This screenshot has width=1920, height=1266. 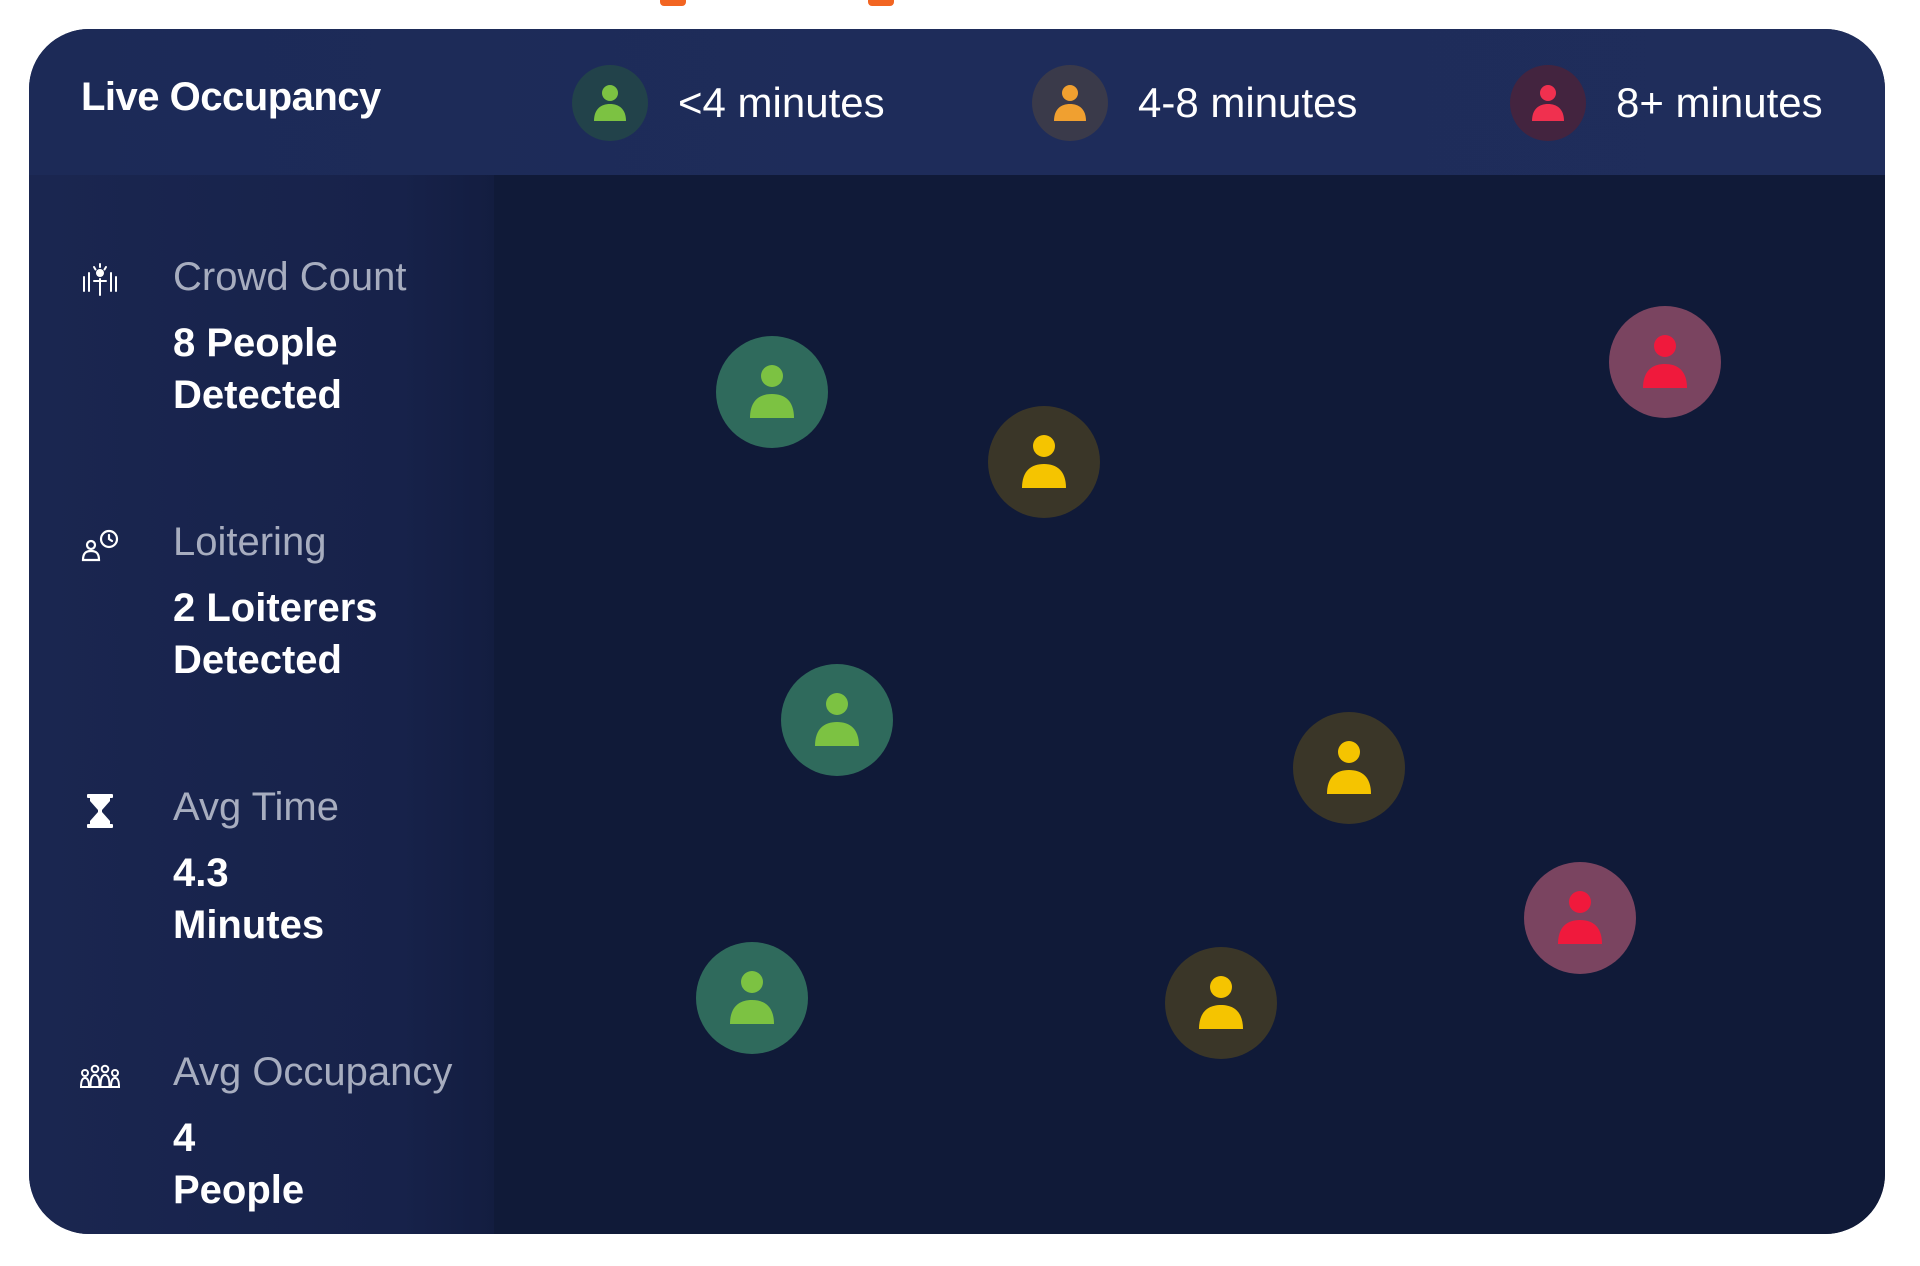 I want to click on stat-value-line: People, so click(x=239, y=1190).